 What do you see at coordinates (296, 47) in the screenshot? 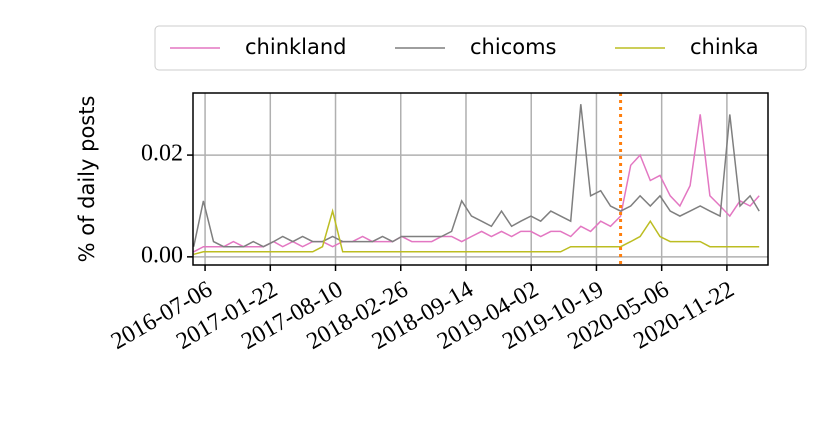
I see `legend-label: chinkland` at bounding box center [296, 47].